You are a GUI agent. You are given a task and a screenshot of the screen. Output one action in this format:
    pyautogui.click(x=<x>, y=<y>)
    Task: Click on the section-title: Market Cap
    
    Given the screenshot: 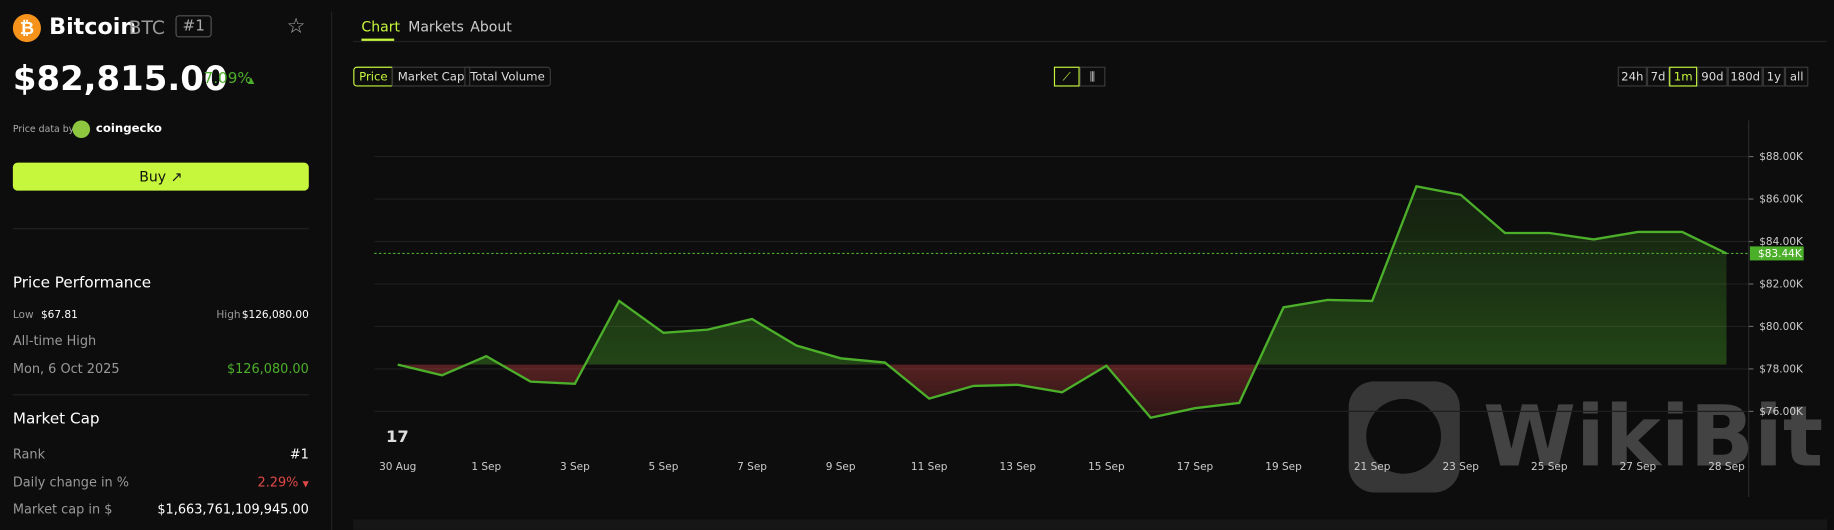 What is the action you would take?
    pyautogui.click(x=56, y=419)
    